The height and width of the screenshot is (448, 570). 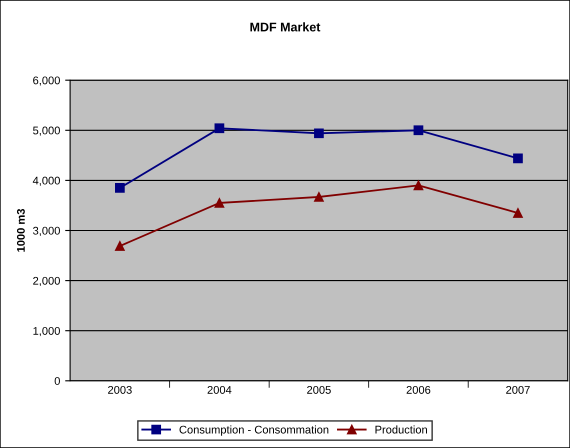 What do you see at coordinates (20, 230) in the screenshot?
I see `y-axis-title: 1000 m3` at bounding box center [20, 230].